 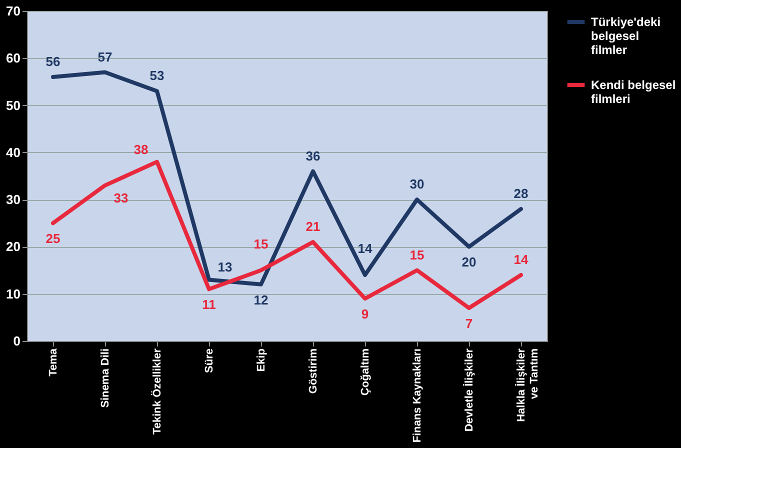 I want to click on data-label: 9, so click(x=365, y=314).